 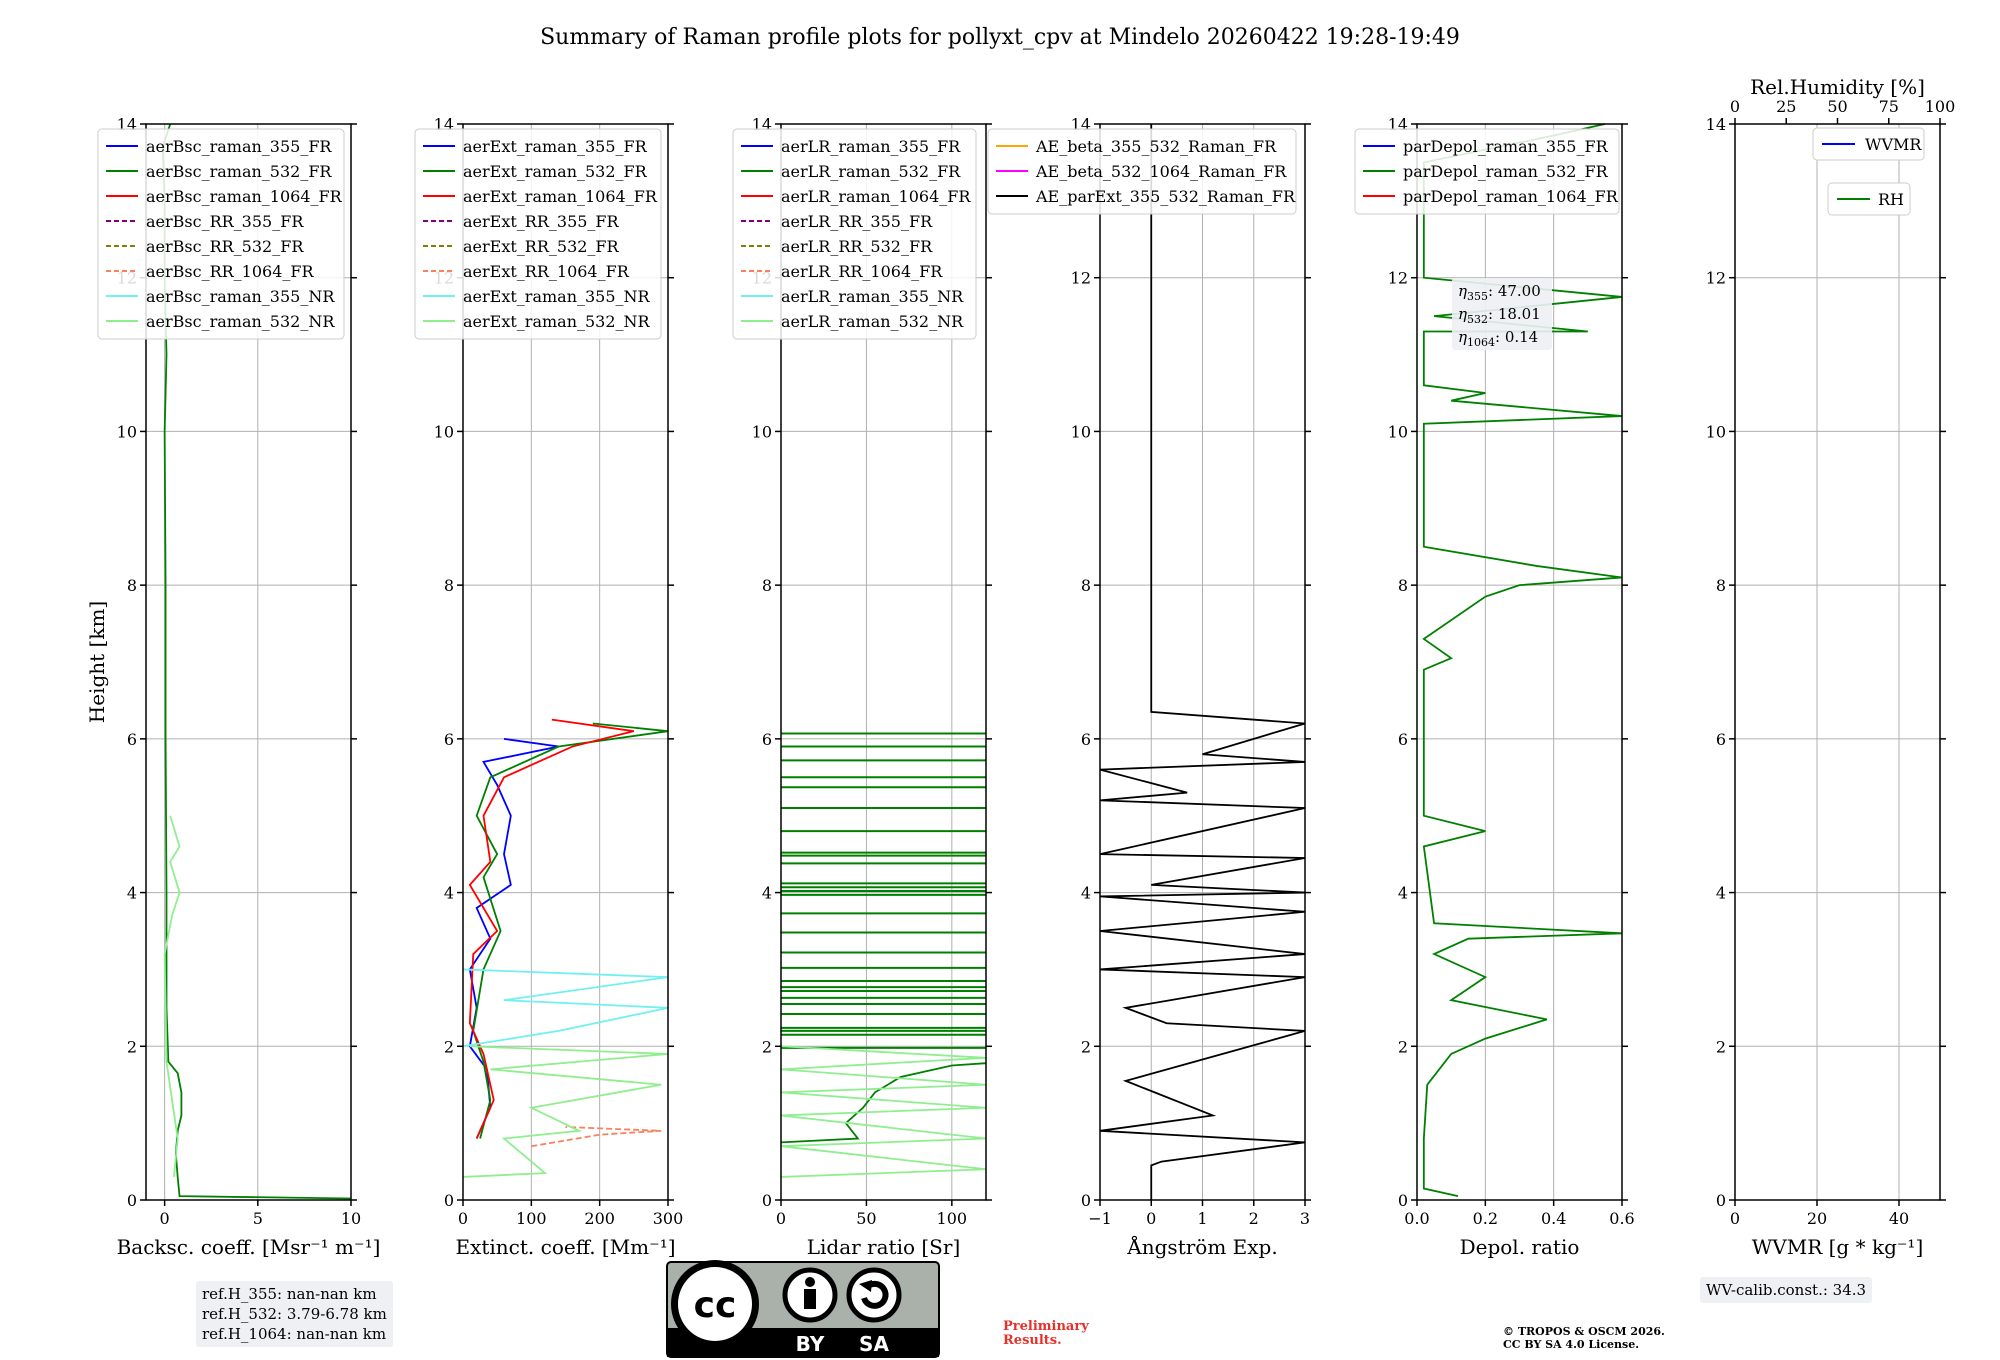 What do you see at coordinates (172, 996) in the screenshot?
I see `series-aerBsc_raman_532_NR` at bounding box center [172, 996].